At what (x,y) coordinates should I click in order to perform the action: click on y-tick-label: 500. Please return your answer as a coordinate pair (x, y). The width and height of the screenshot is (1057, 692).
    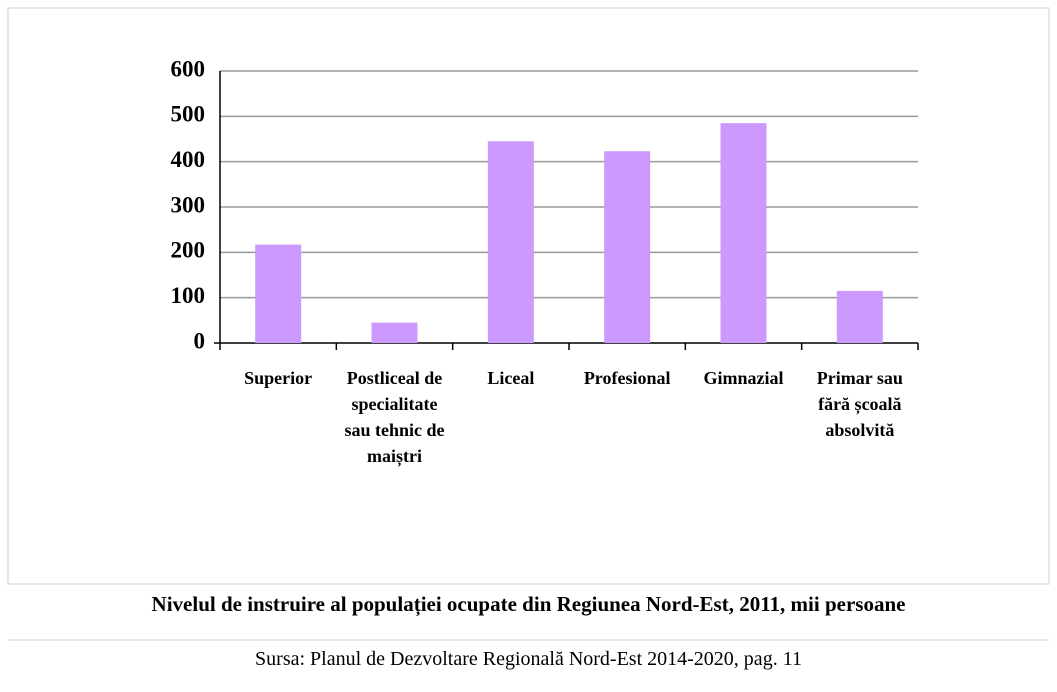
    Looking at the image, I should click on (188, 114).